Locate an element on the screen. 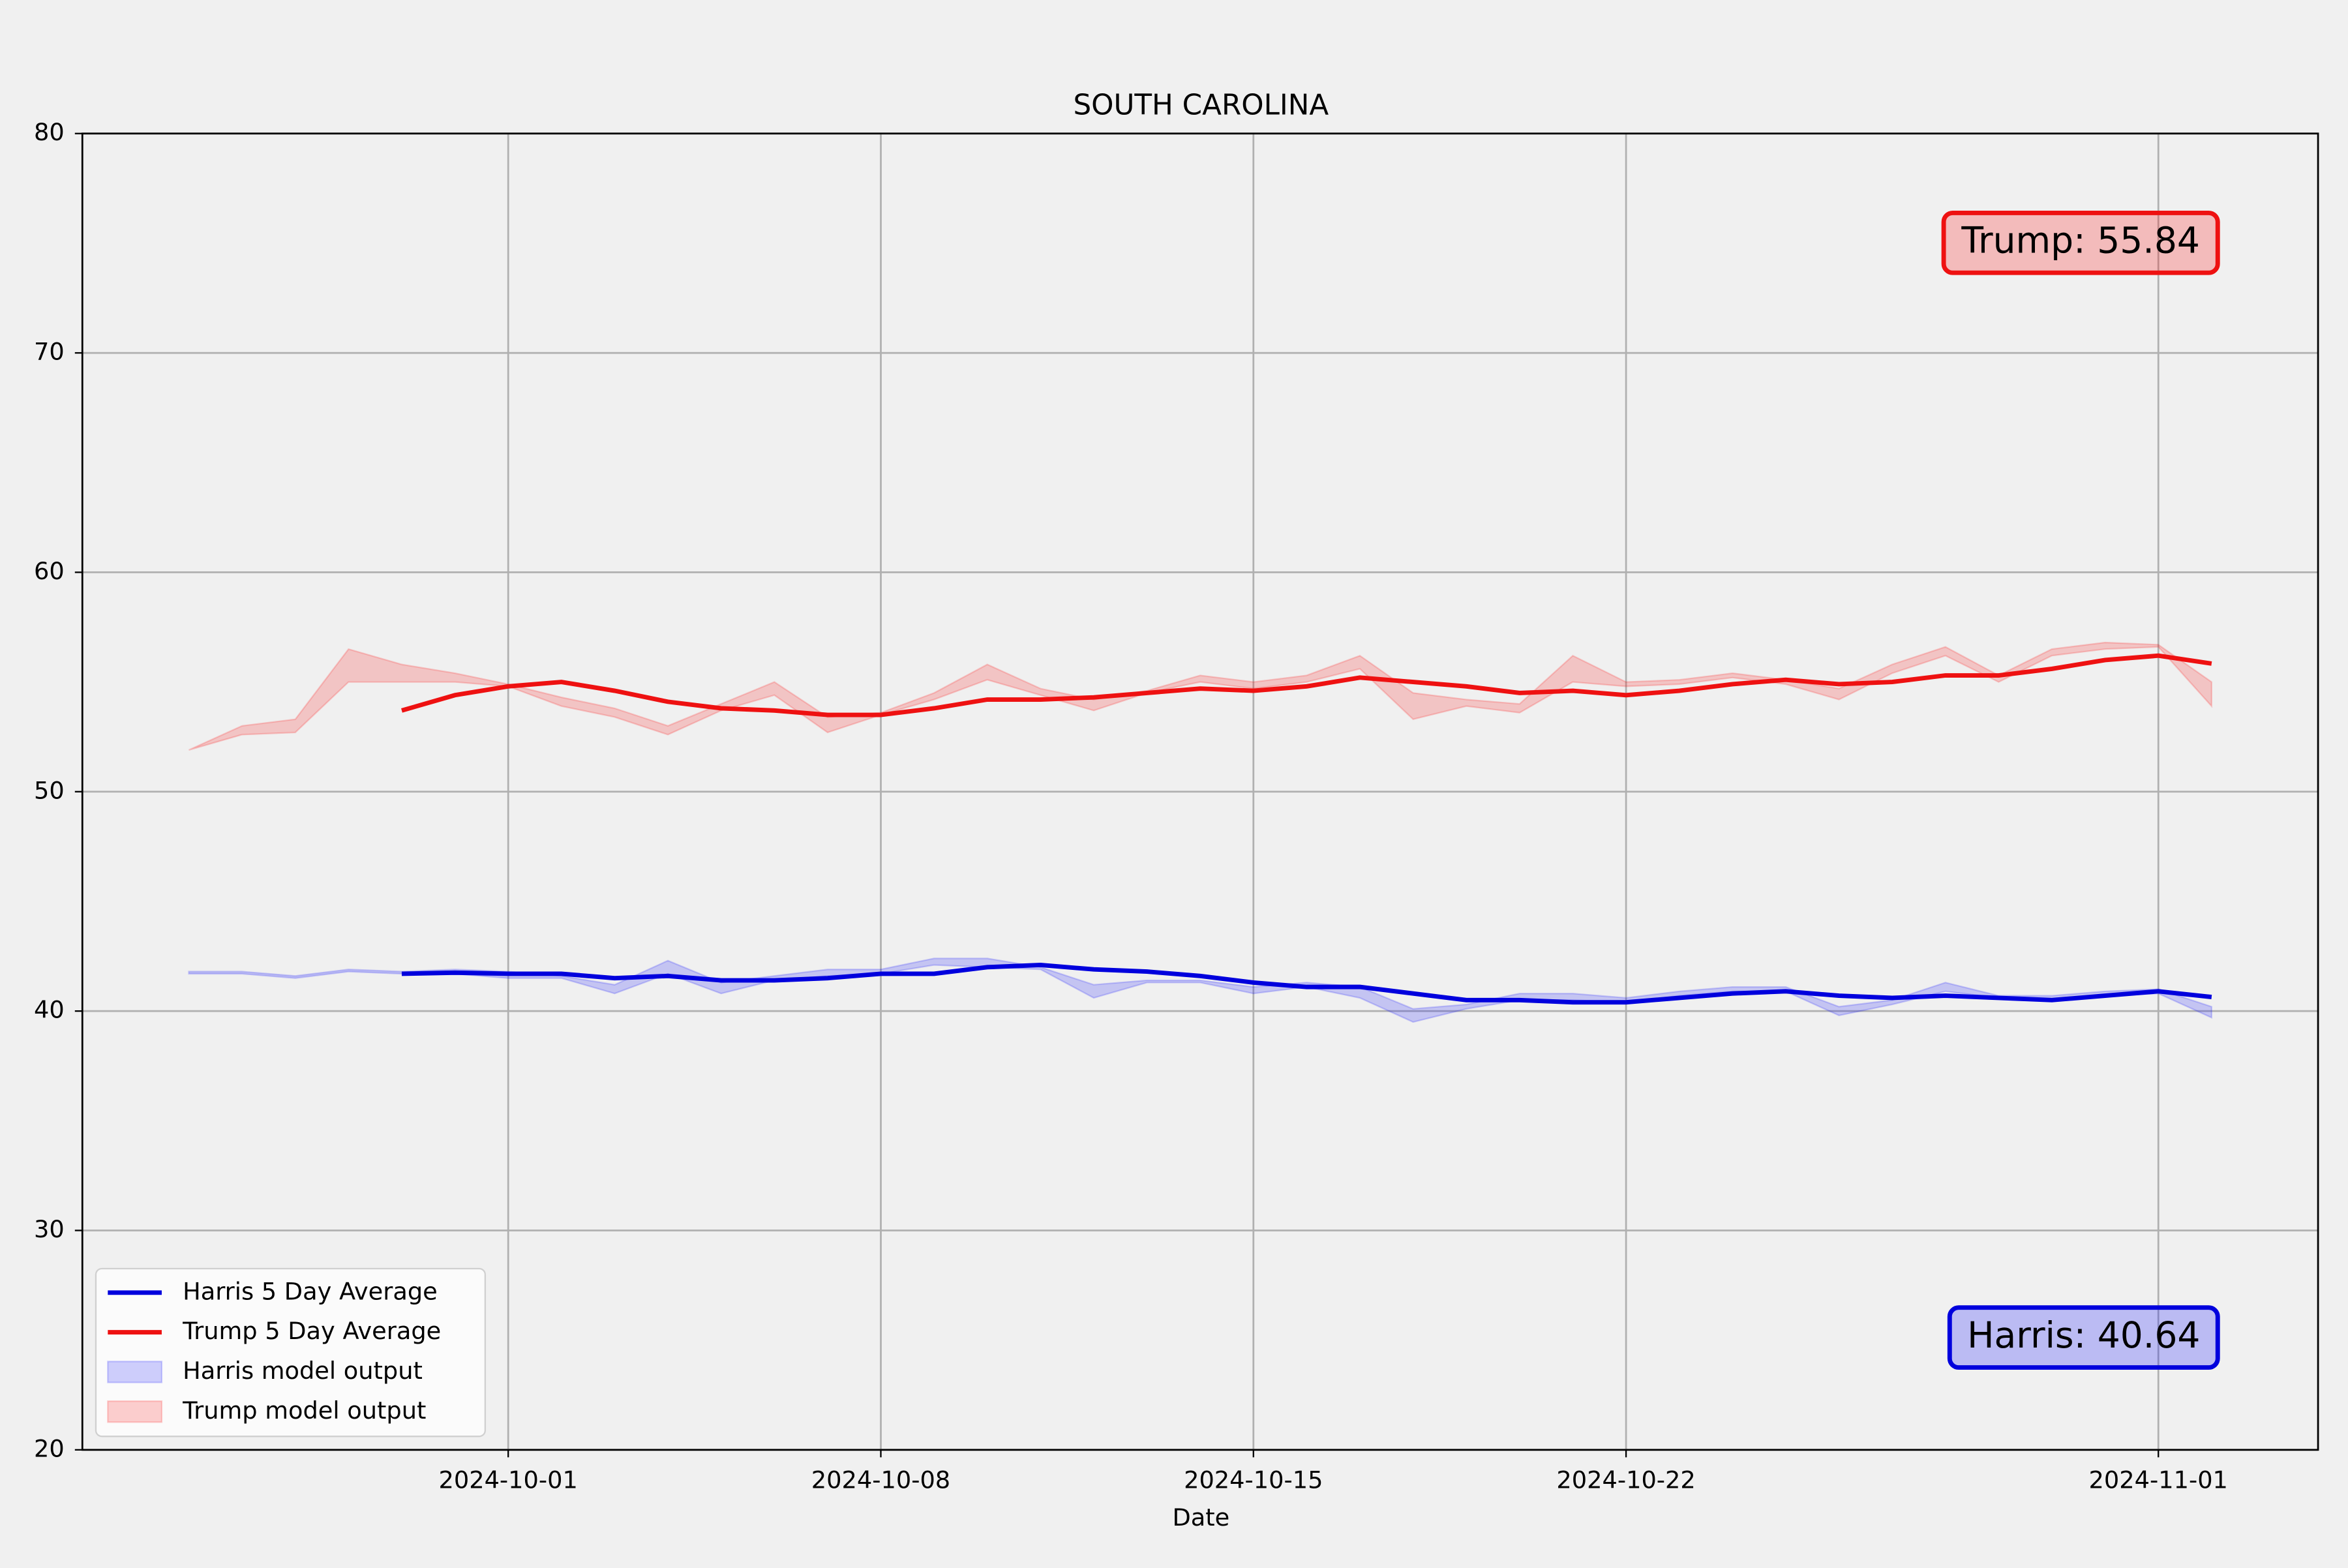 The width and height of the screenshot is (2348, 1568). annotation: Harris: 40.64 is located at coordinates (2083, 1335).